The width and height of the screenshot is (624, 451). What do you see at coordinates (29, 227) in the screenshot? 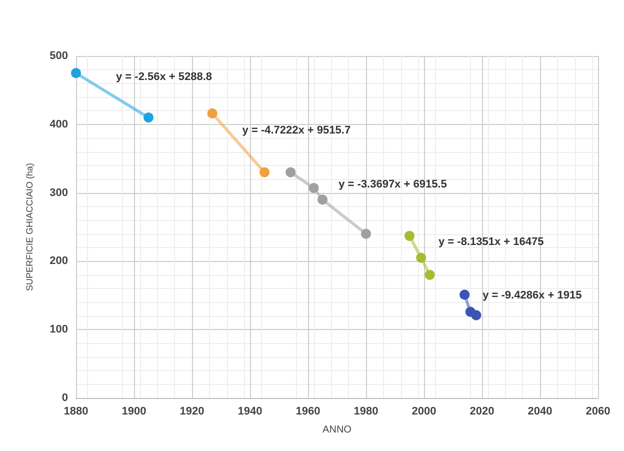
I see `y-axis-title: SUPERFICIE GHIACCIAIO (ha)` at bounding box center [29, 227].